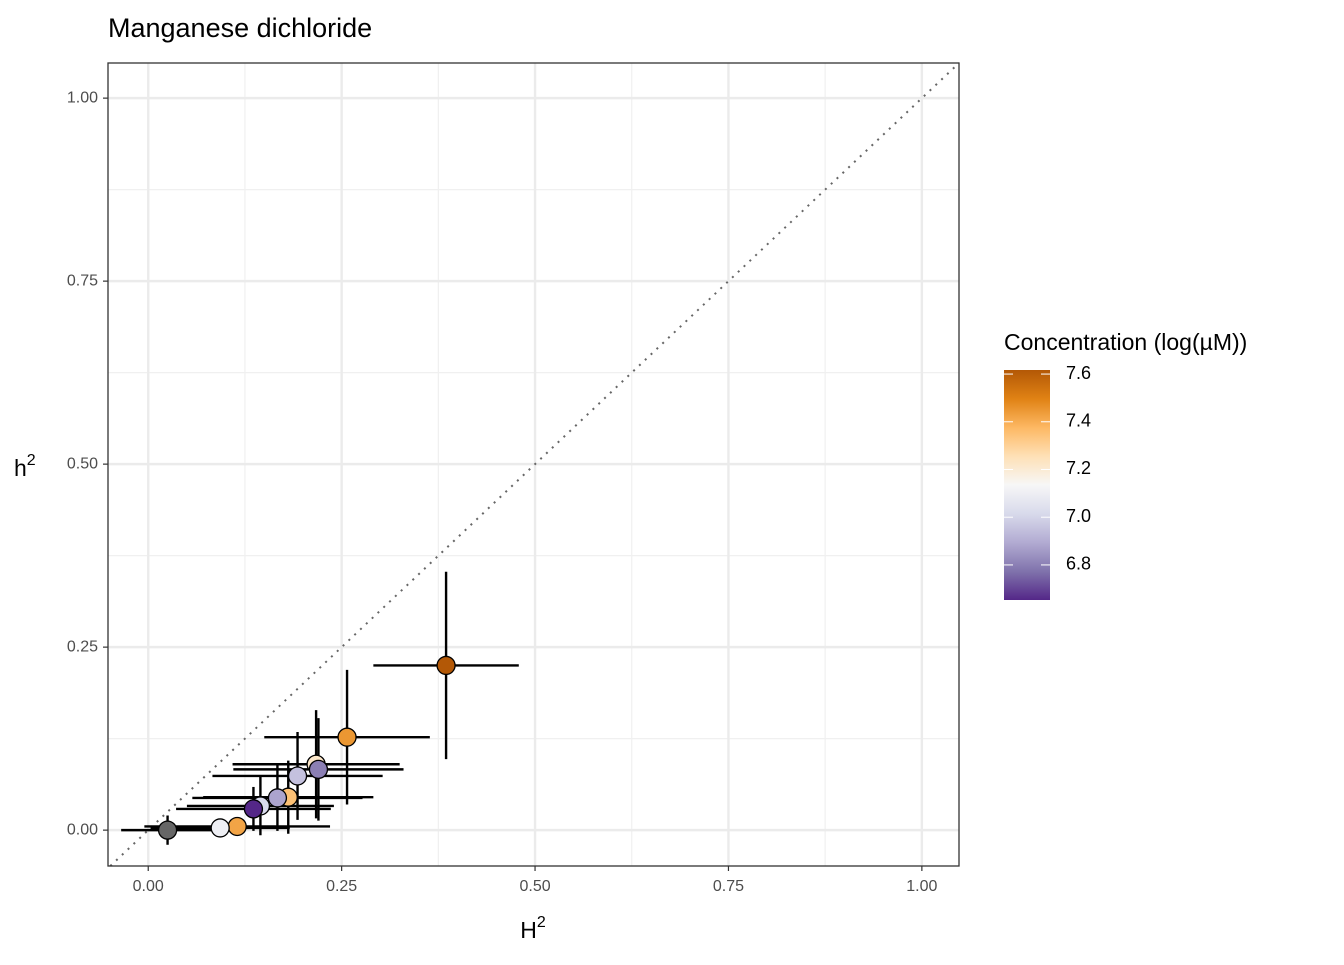 This screenshot has width=1344, height=965. What do you see at coordinates (921, 886) in the screenshot?
I see `x-tick-label: 1.00` at bounding box center [921, 886].